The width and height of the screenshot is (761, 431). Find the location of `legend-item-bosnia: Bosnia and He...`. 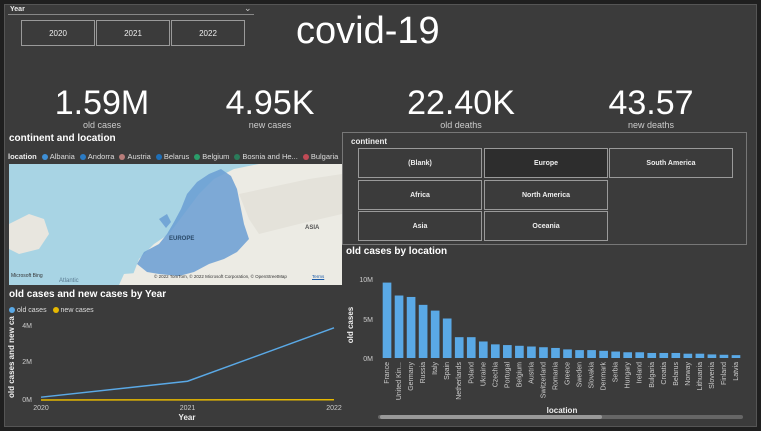

legend-item-bosnia: Bosnia and He... is located at coordinates (266, 156).